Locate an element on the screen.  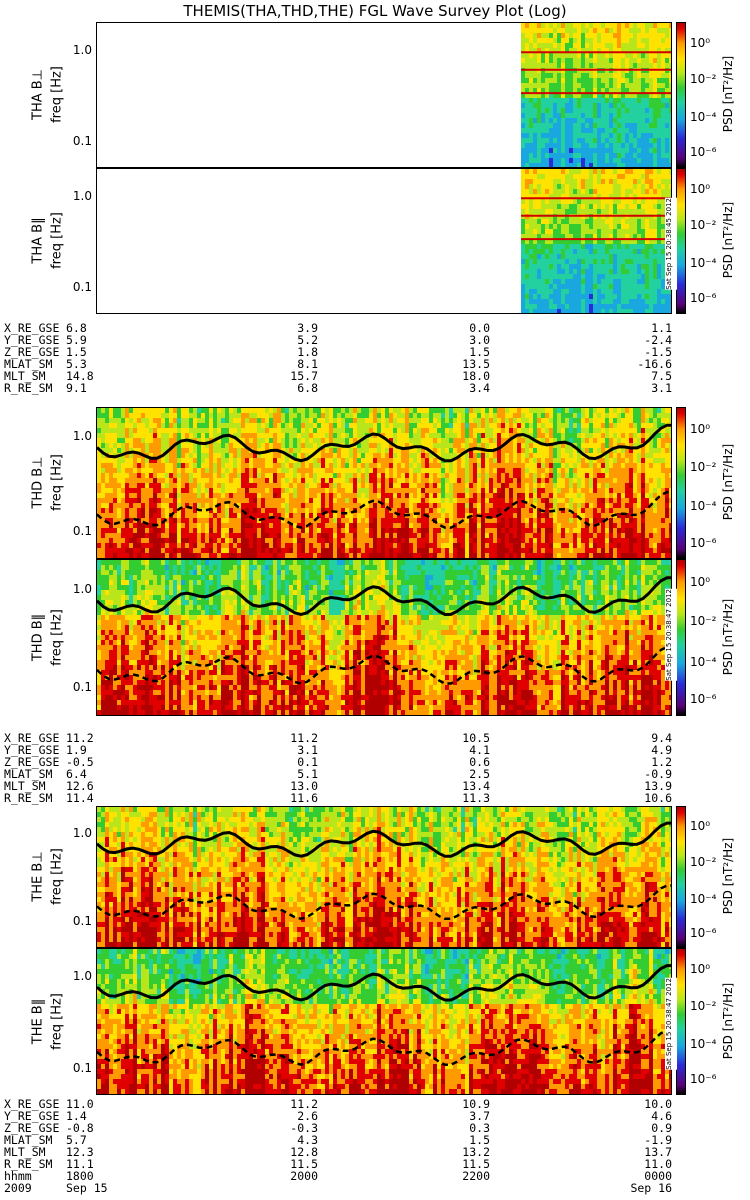
panel-probe-label: THA B⊥ is located at coordinates (38, 94).